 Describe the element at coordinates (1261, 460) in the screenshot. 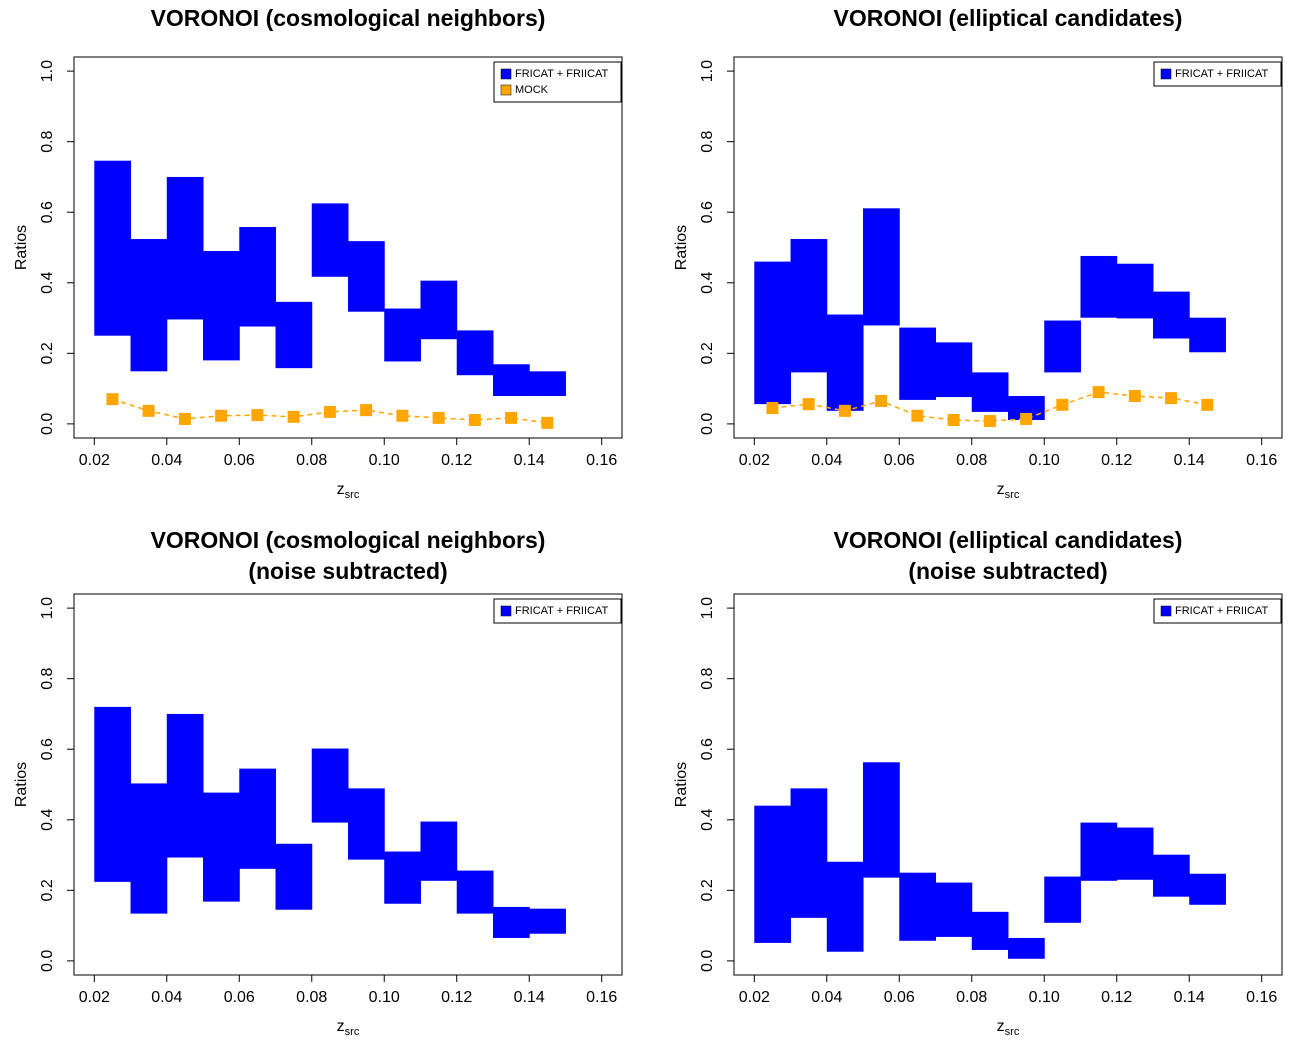

I see `x-tick-label: 0.16` at that location.